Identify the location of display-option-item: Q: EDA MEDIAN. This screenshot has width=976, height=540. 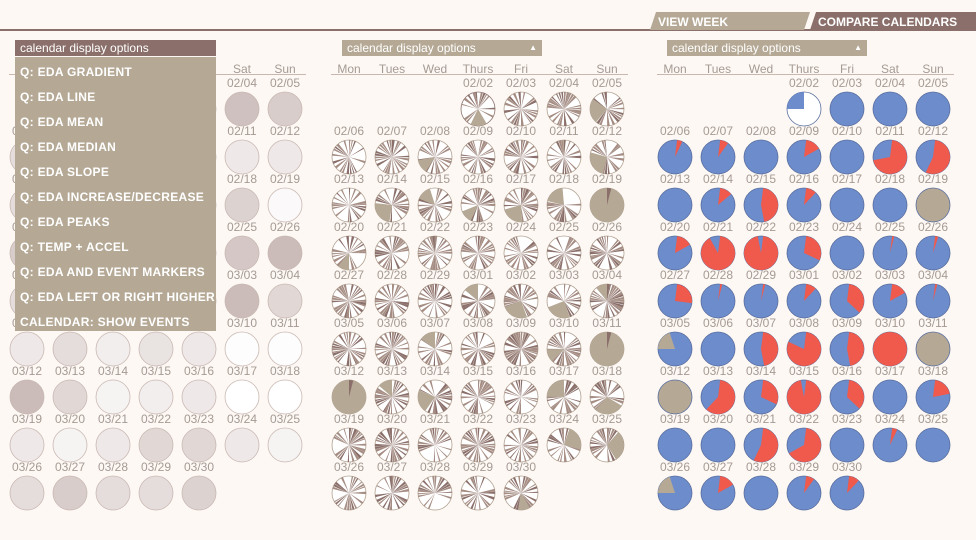
(68, 147).